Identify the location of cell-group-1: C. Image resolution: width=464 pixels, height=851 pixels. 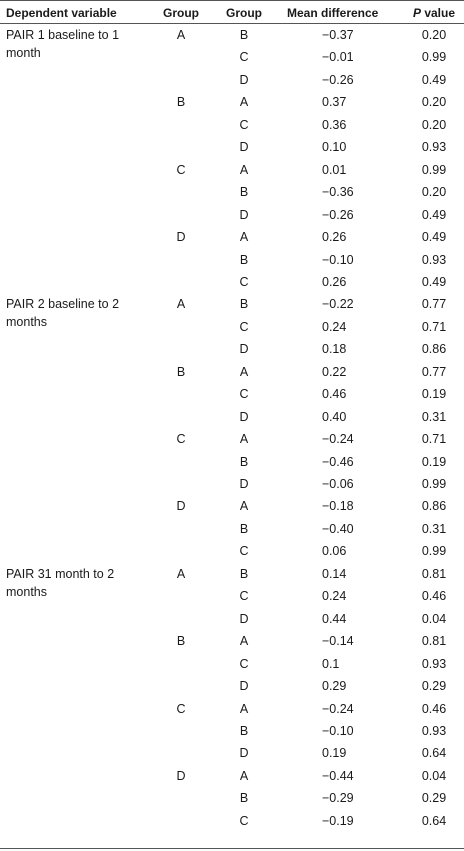
(181, 709).